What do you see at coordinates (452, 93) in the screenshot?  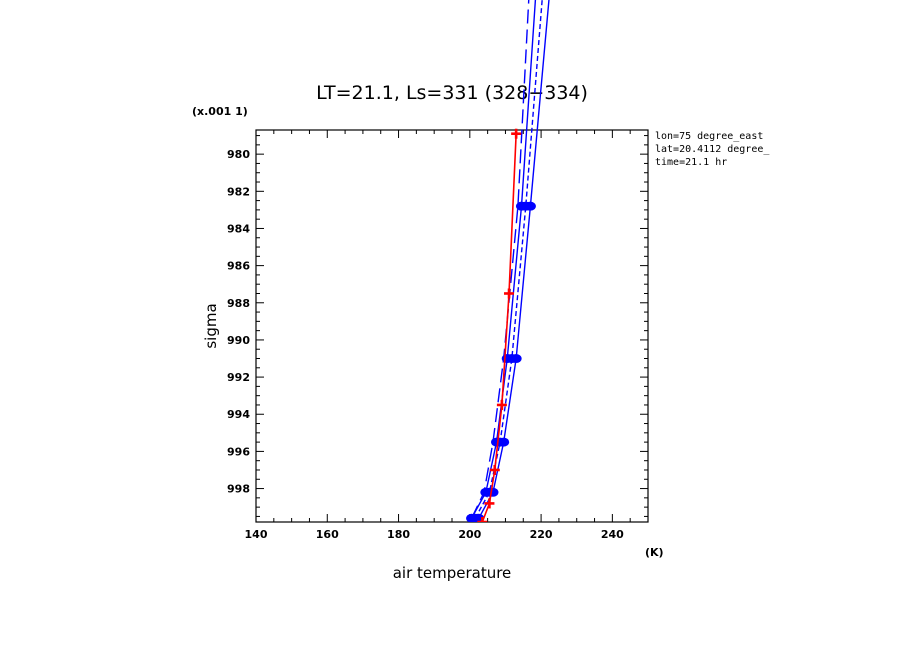 I see `chart-title: LT=21.1, Ls=331 (328−334)` at bounding box center [452, 93].